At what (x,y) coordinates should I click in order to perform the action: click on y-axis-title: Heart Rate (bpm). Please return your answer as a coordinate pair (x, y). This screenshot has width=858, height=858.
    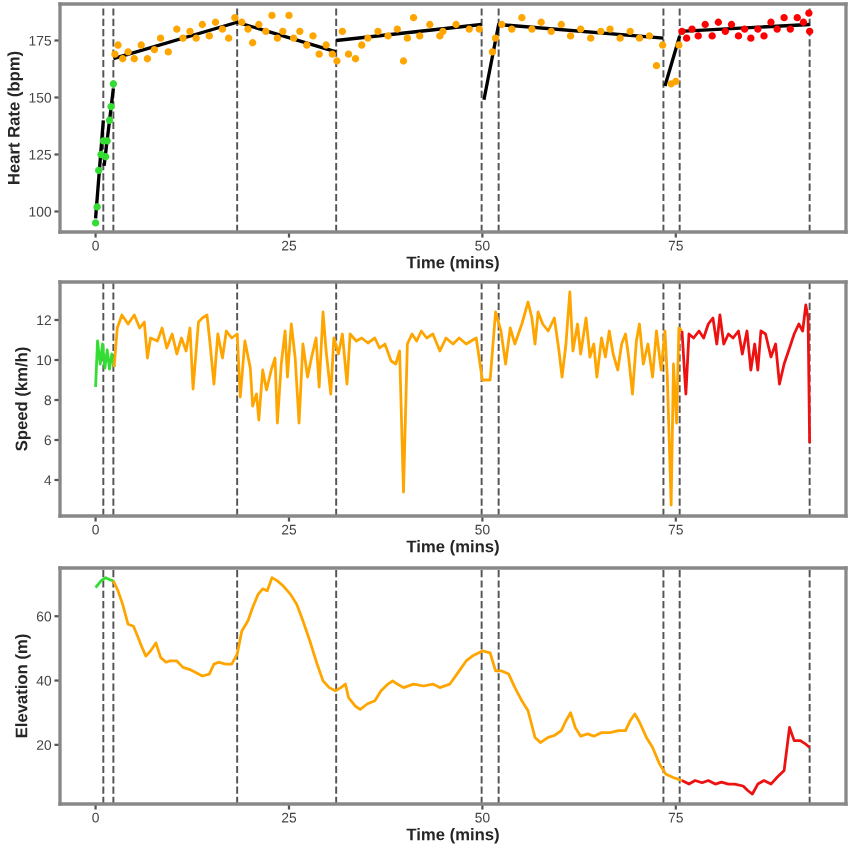
    Looking at the image, I should click on (15, 118).